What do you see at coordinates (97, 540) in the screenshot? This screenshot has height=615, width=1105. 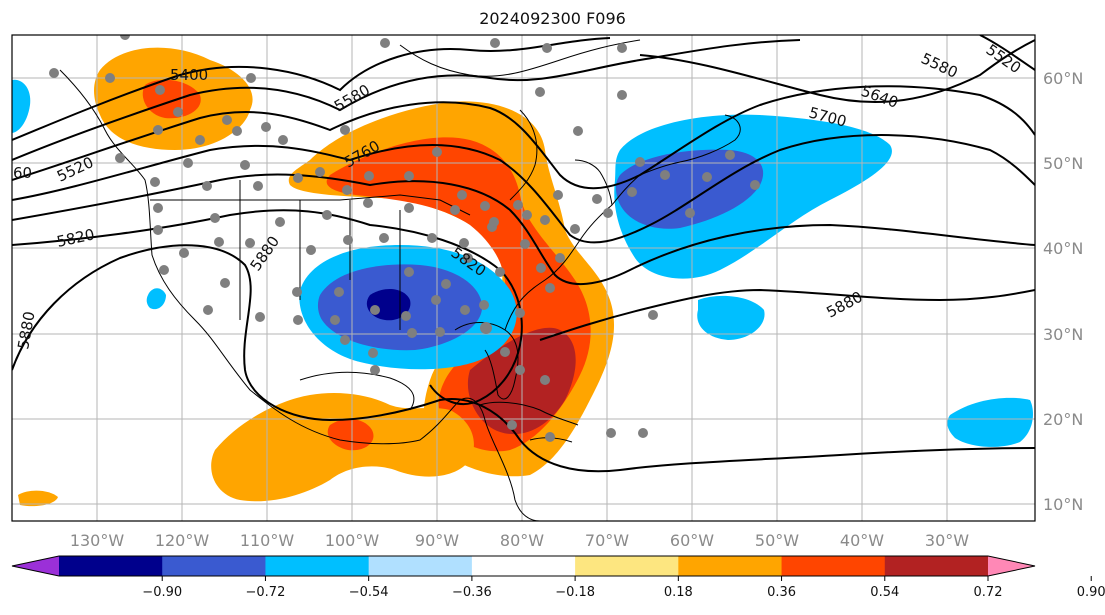 I see `lon-label: 130°W` at bounding box center [97, 540].